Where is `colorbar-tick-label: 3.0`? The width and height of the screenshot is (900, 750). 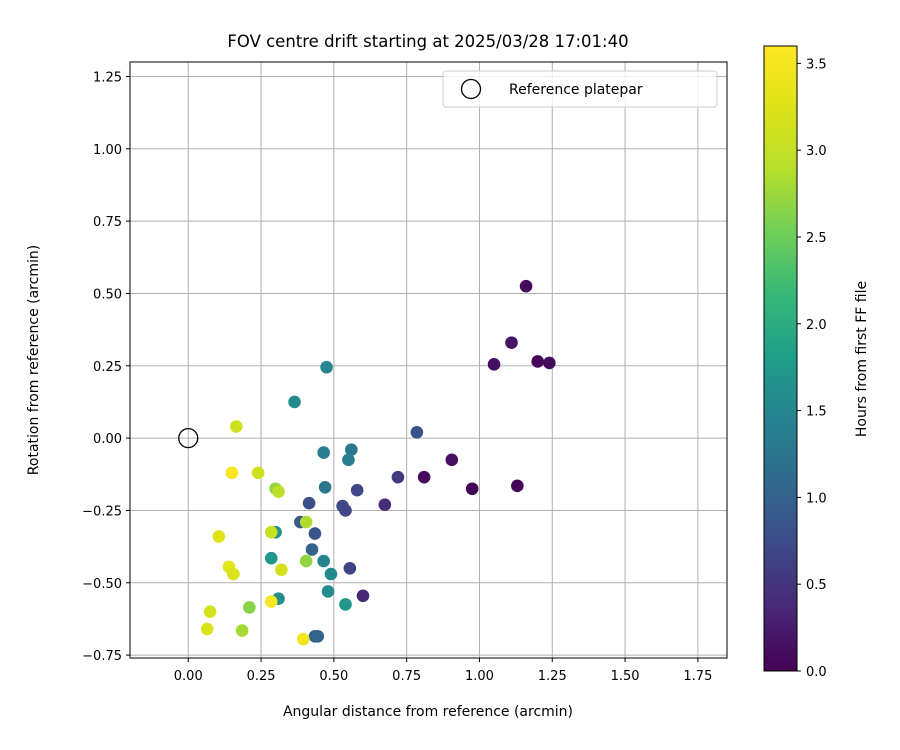
colorbar-tick-label: 3.0 is located at coordinates (816, 151).